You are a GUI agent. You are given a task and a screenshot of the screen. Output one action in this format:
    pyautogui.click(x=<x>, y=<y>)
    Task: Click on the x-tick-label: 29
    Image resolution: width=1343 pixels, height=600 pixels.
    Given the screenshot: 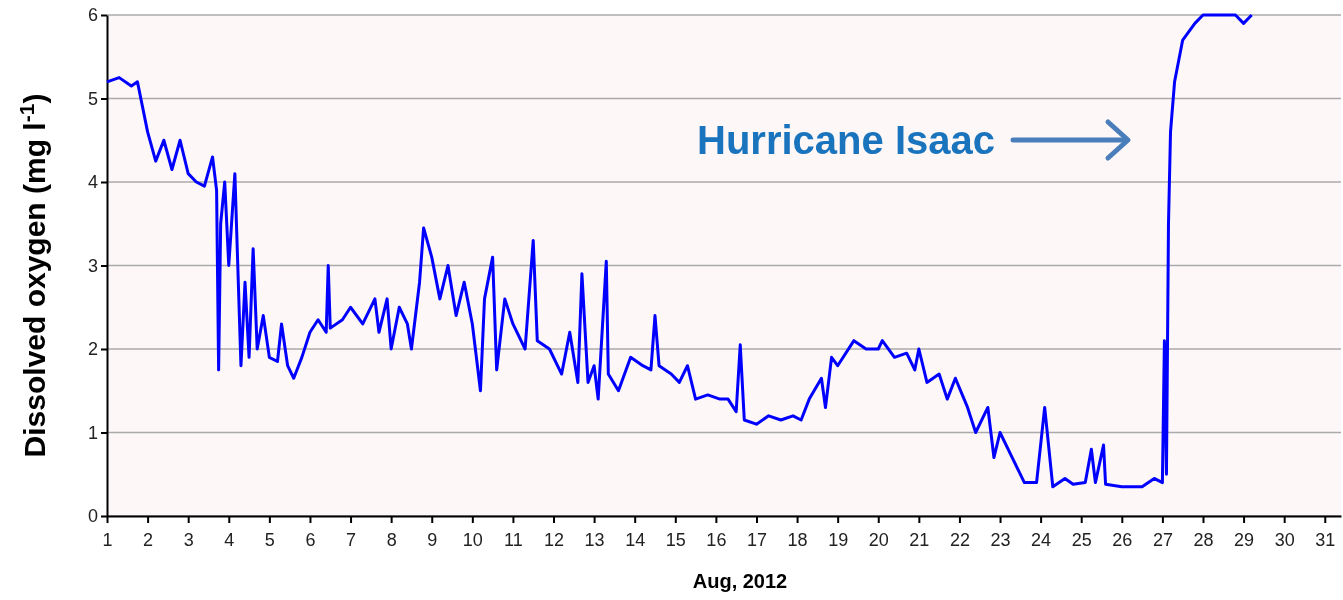 What is the action you would take?
    pyautogui.click(x=1244, y=539)
    